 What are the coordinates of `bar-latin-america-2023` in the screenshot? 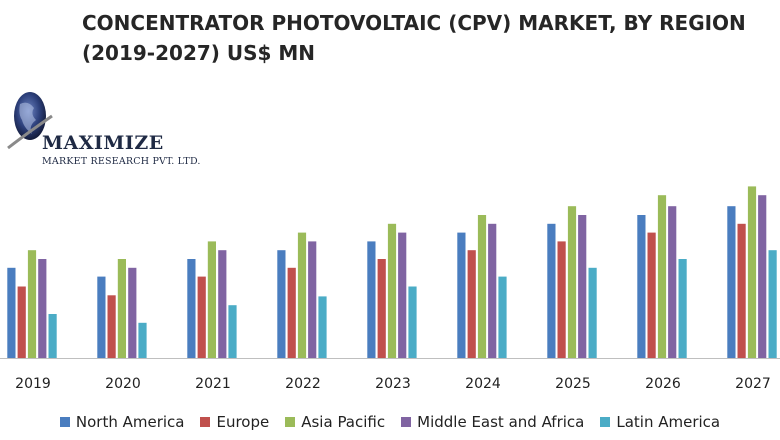 It's located at (412, 322).